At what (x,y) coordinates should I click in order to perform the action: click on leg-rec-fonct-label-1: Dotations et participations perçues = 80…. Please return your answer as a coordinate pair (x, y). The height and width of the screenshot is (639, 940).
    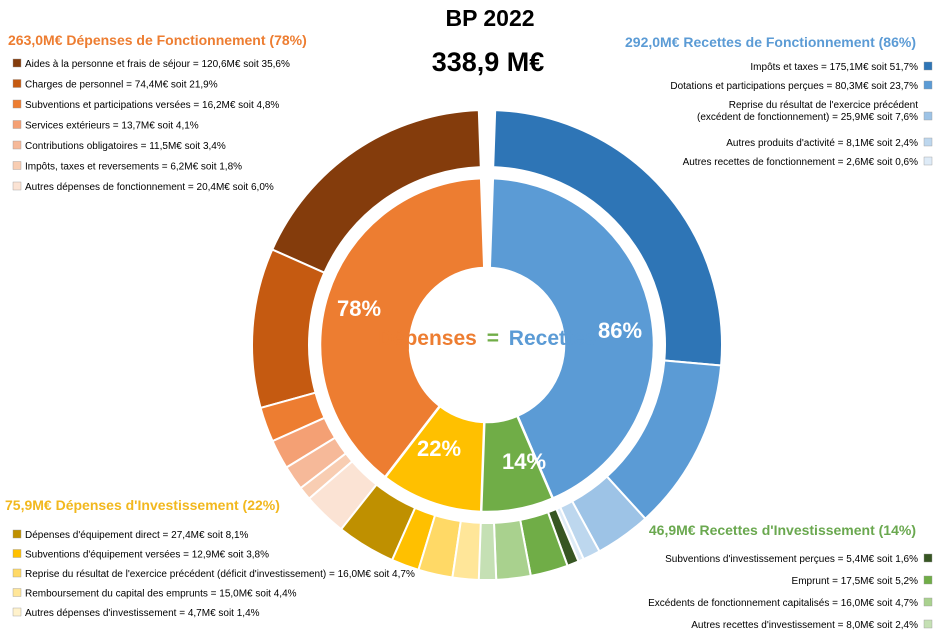
    Looking at the image, I should click on (794, 86).